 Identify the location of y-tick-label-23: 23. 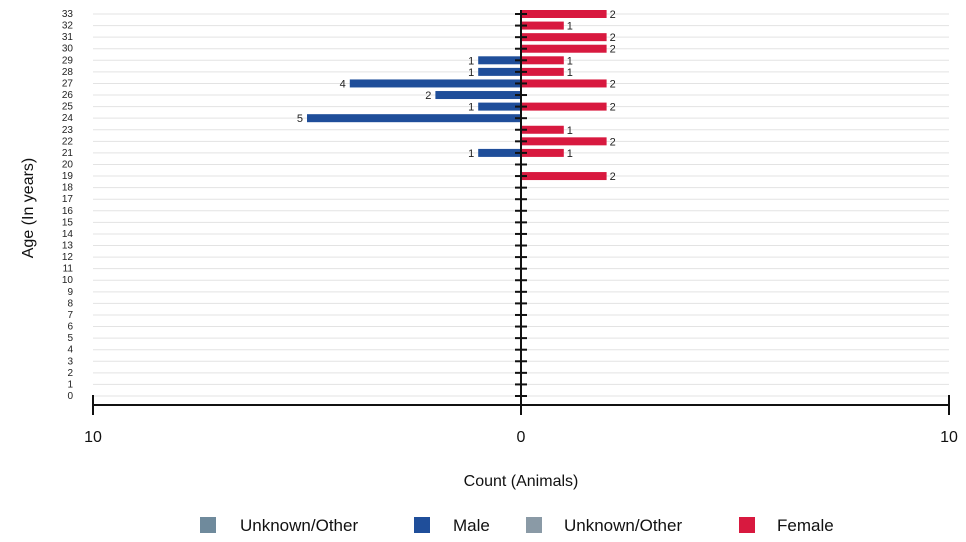
(68, 130).